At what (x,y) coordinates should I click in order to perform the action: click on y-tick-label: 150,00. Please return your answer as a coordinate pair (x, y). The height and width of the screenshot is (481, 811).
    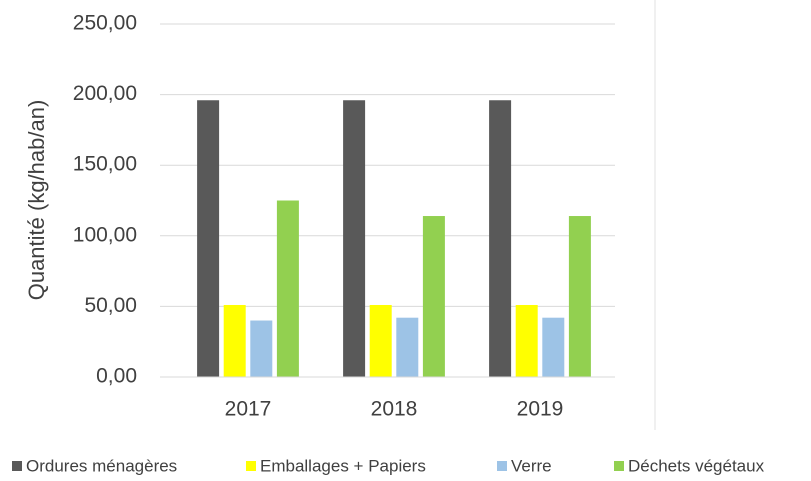
    Looking at the image, I should click on (105, 164).